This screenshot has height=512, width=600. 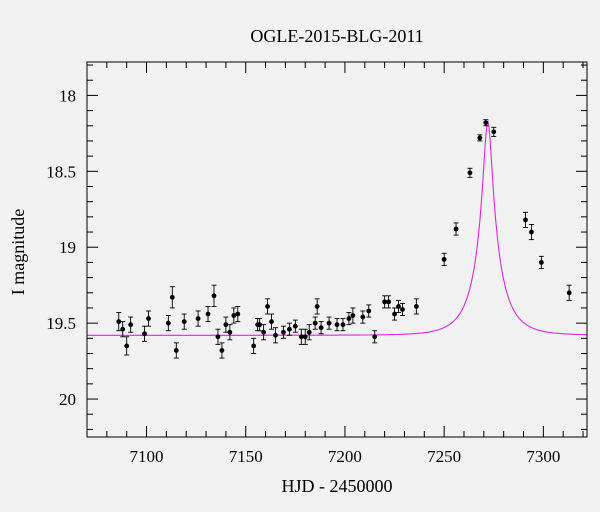 What do you see at coordinates (345, 456) in the screenshot?
I see `x-tick-label: 7200` at bounding box center [345, 456].